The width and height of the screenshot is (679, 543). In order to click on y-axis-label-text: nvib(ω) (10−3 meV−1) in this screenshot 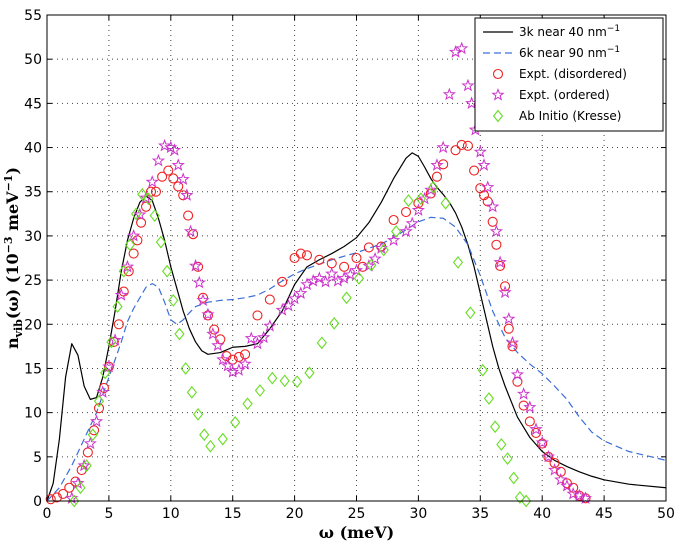, I will do `click(13, 258)`.